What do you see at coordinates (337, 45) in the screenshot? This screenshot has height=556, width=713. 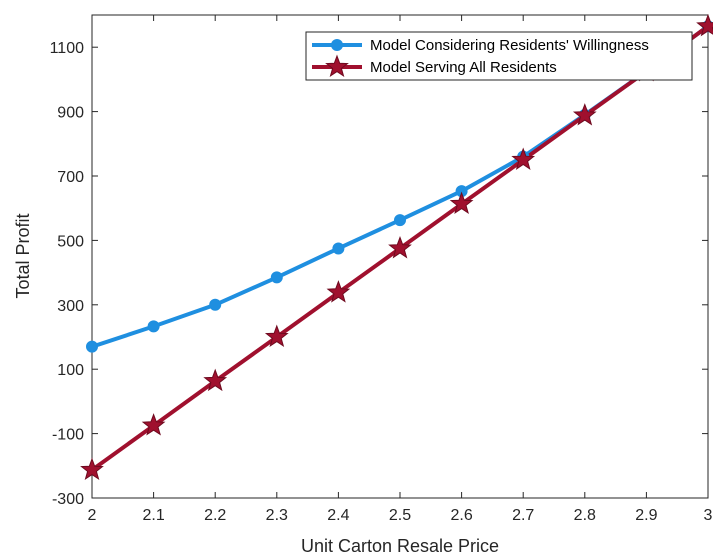 I see `legend-marker-willingness` at bounding box center [337, 45].